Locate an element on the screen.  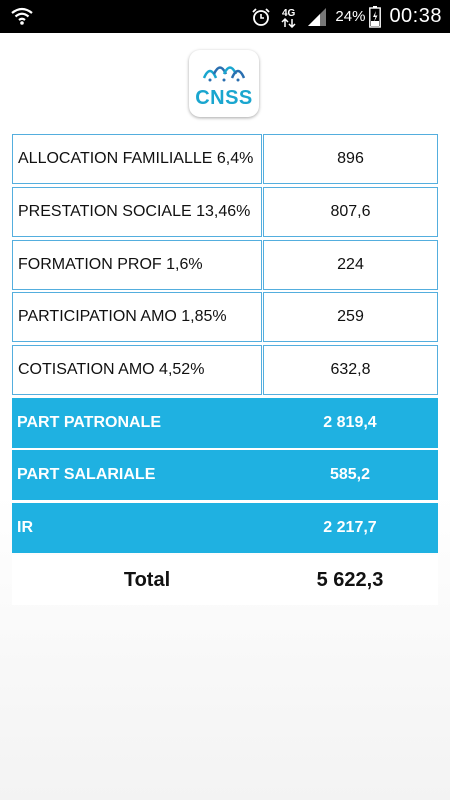
logo-arches-icon is located at coordinates (224, 74).